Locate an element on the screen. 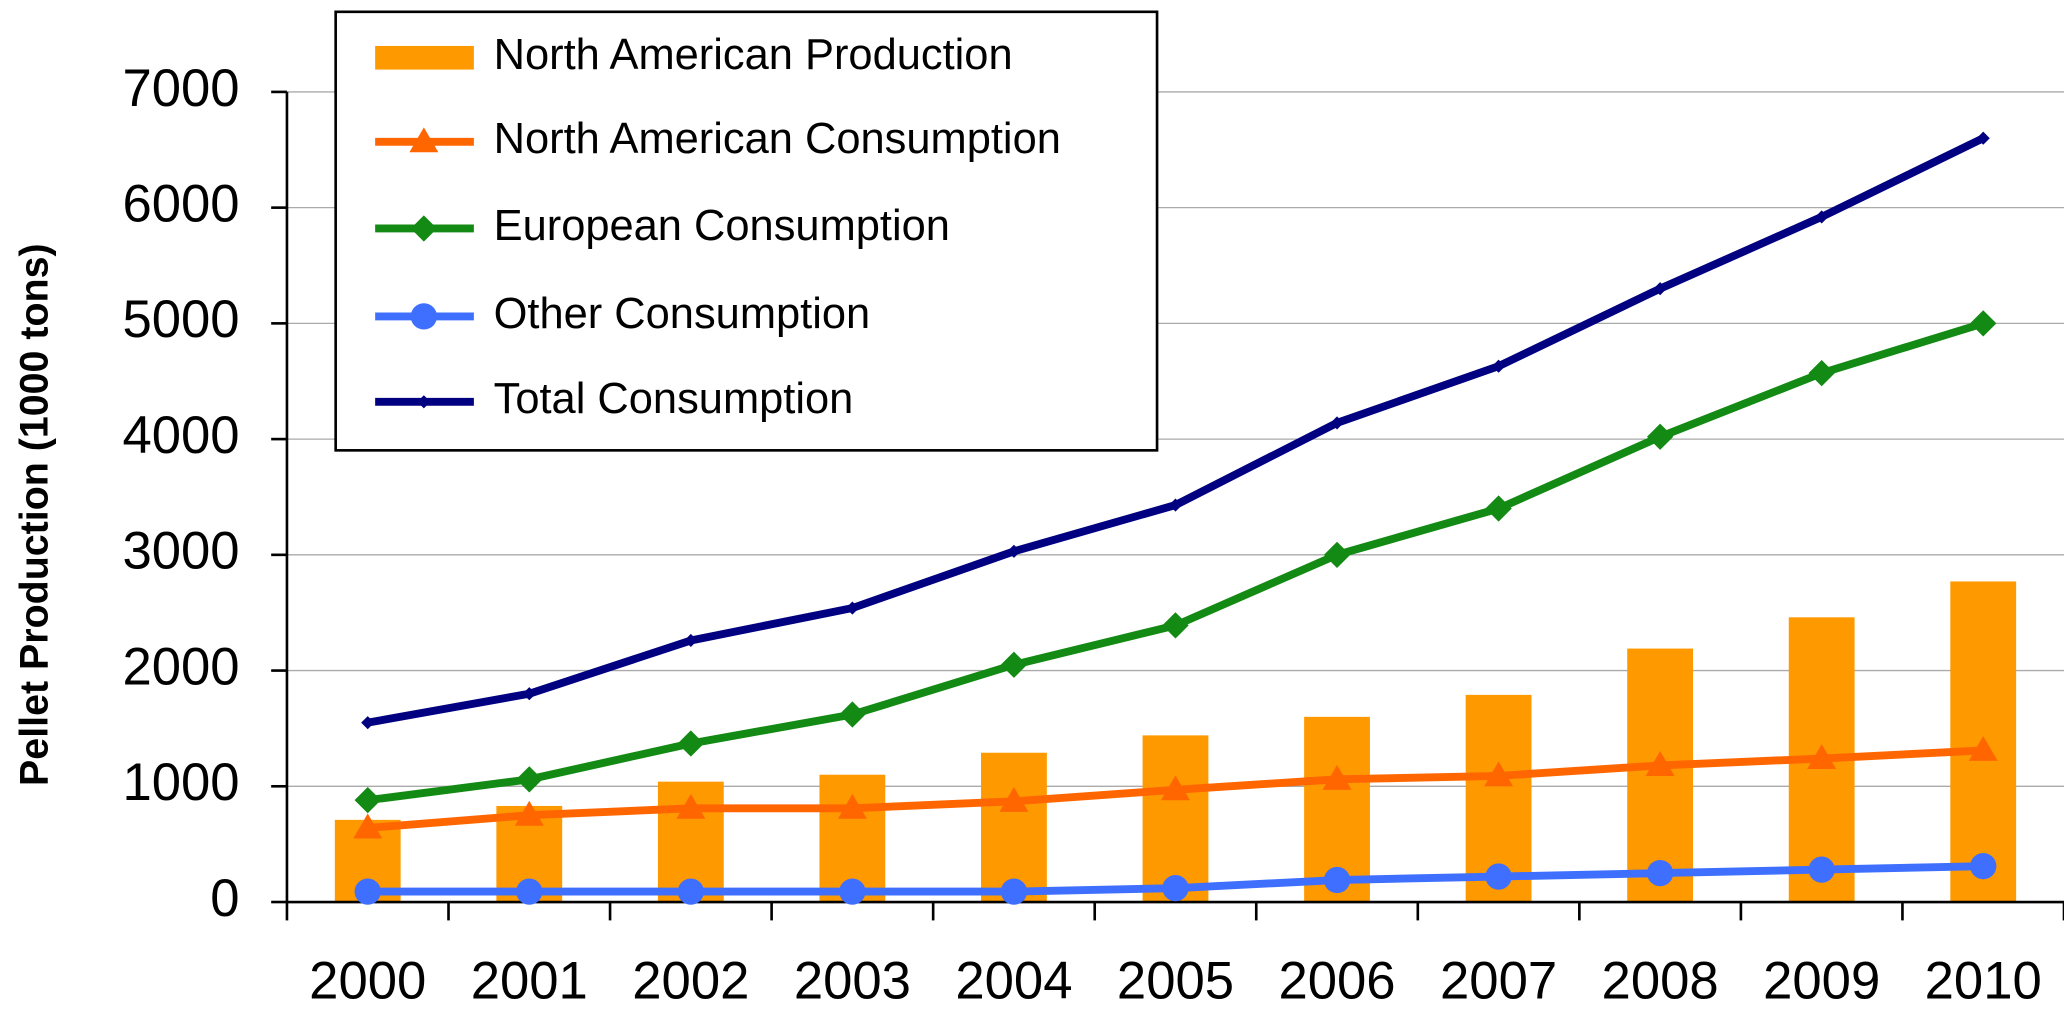 This screenshot has height=1011, width=2064. y-tick-label: 5000 is located at coordinates (180, 319).